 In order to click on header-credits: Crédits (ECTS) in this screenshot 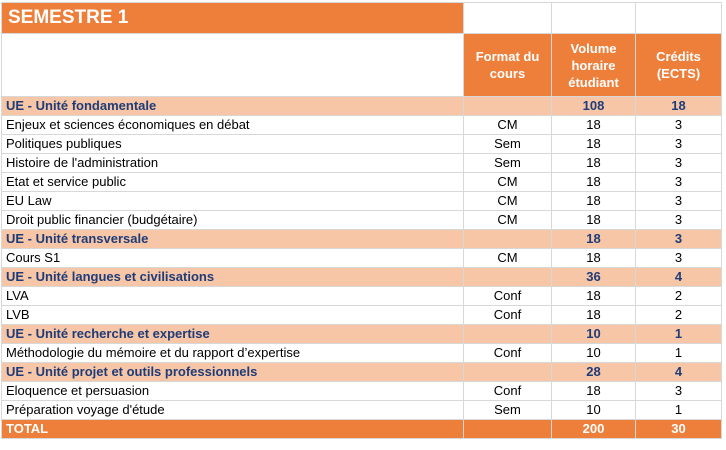, I will do `click(678, 65)`.